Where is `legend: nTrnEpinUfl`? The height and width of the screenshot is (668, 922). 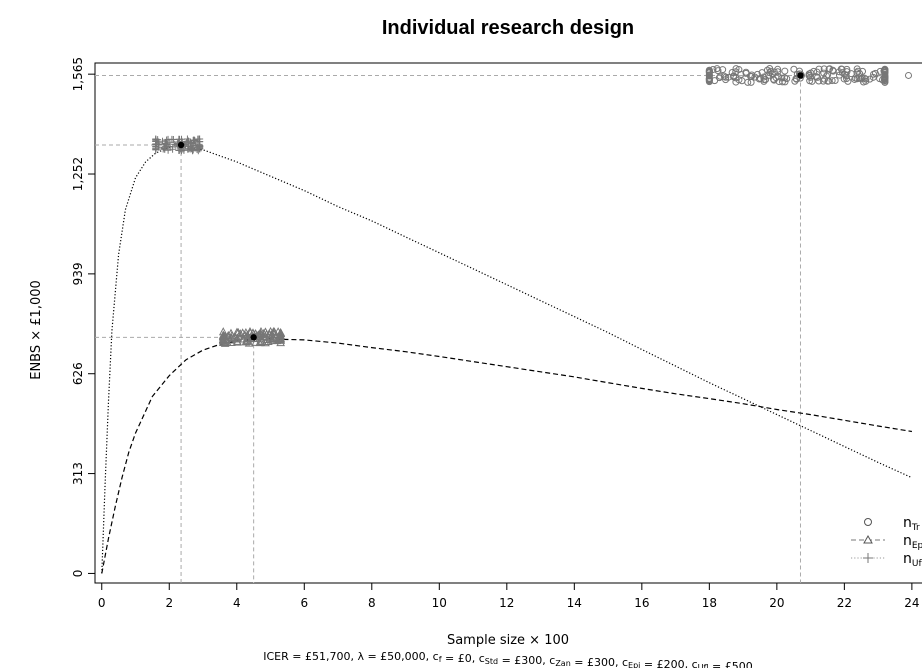 legend: nTrnEpinUfl is located at coordinates (886, 542).